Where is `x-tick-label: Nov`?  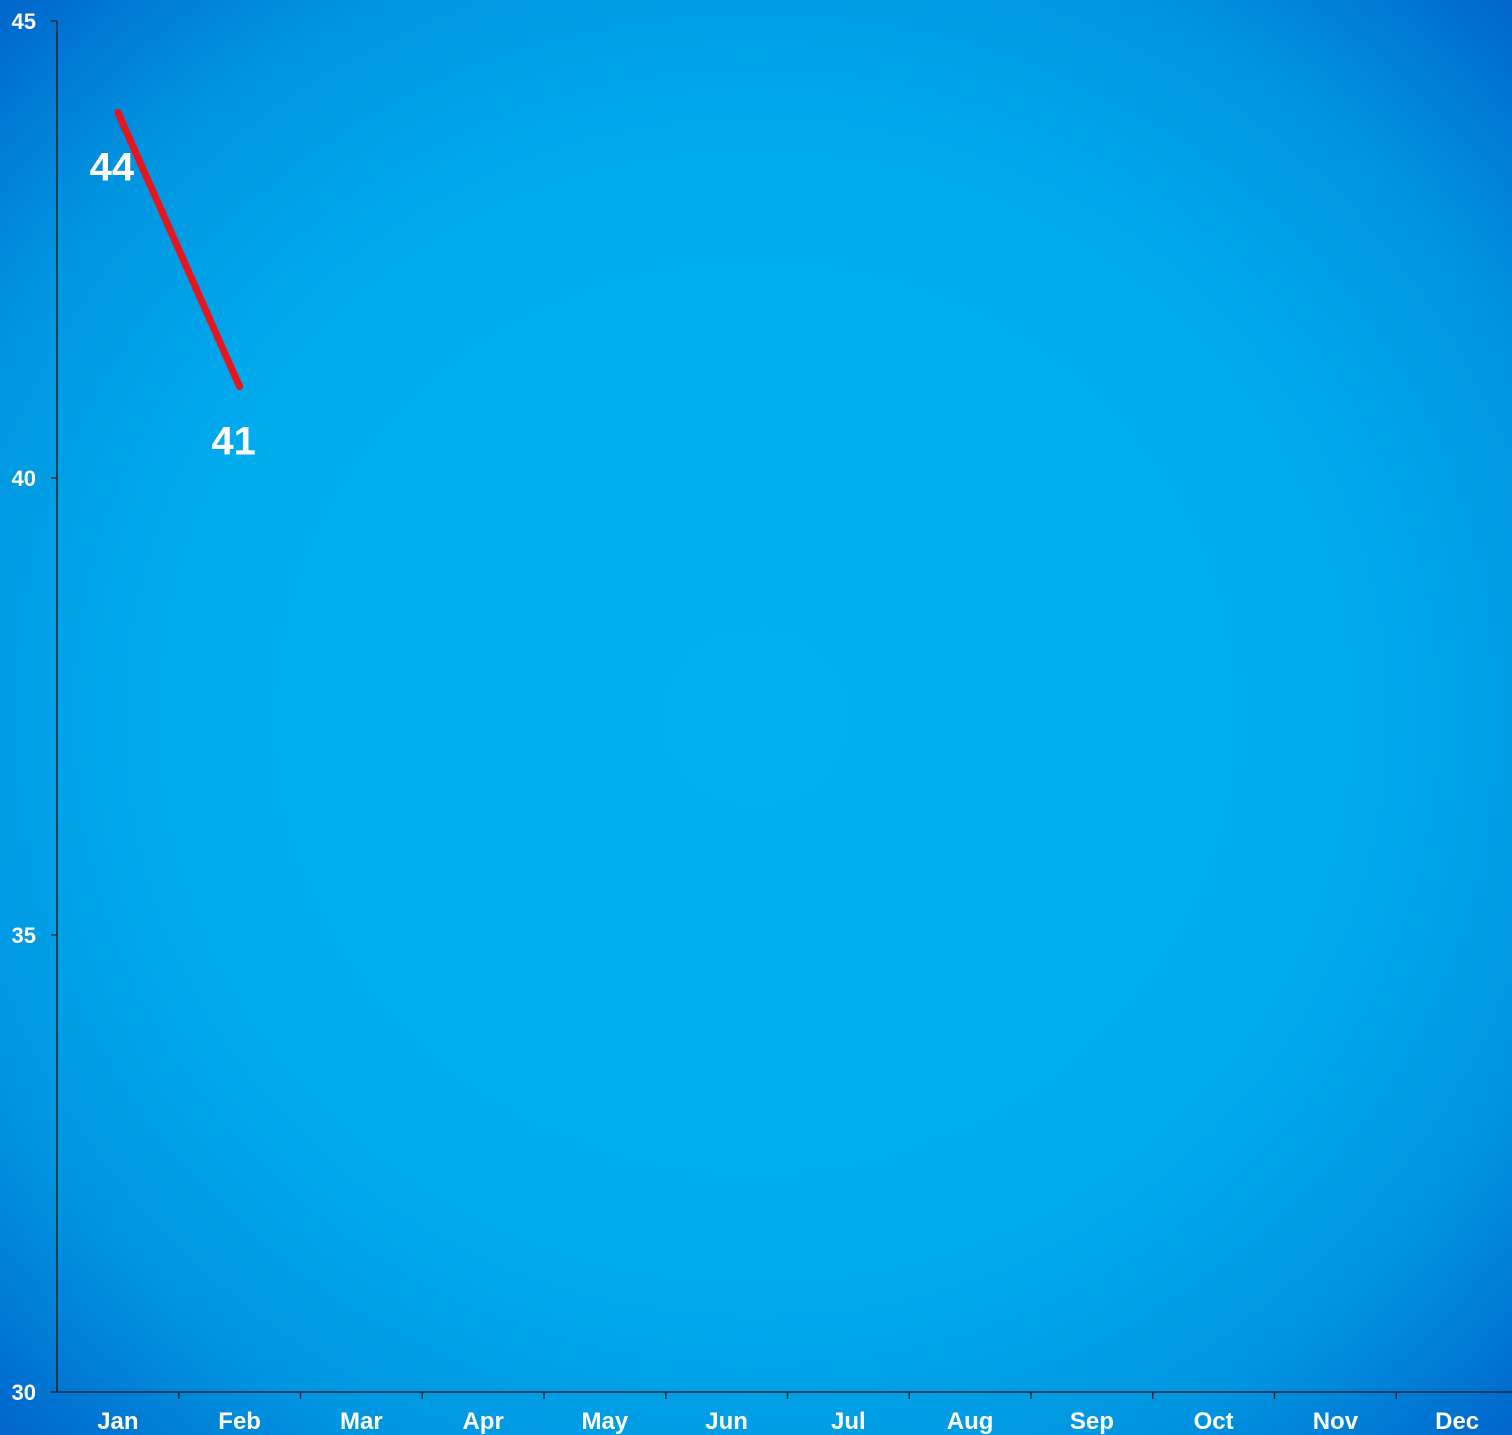
x-tick-label: Nov is located at coordinates (1336, 1421).